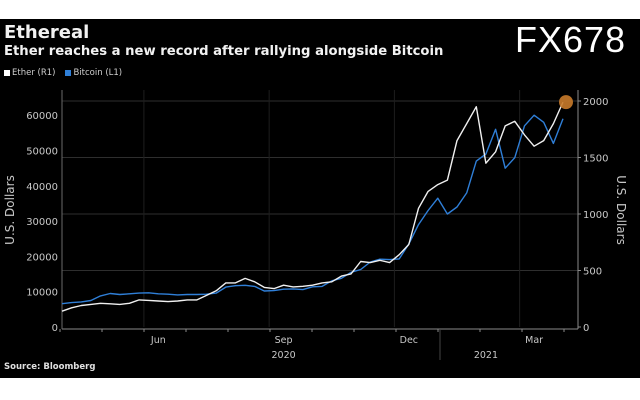  What do you see at coordinates (586, 328) in the screenshot?
I see `right-tick-label: 0` at bounding box center [586, 328].